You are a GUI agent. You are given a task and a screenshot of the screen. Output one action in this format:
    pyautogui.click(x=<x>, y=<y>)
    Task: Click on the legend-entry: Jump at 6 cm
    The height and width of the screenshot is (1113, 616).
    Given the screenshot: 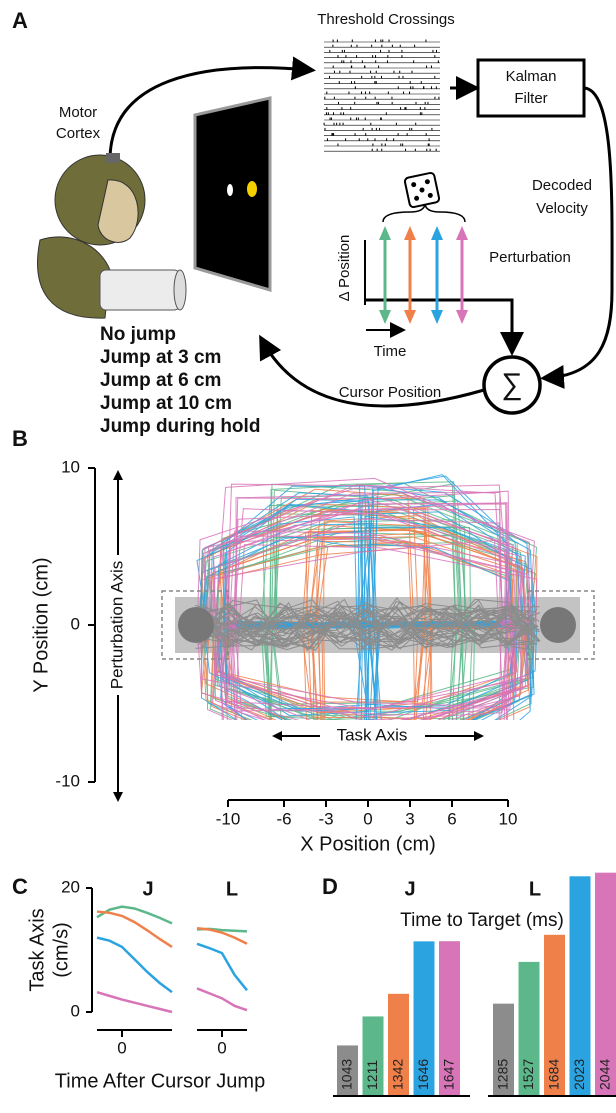 What is the action you would take?
    pyautogui.click(x=160, y=380)
    